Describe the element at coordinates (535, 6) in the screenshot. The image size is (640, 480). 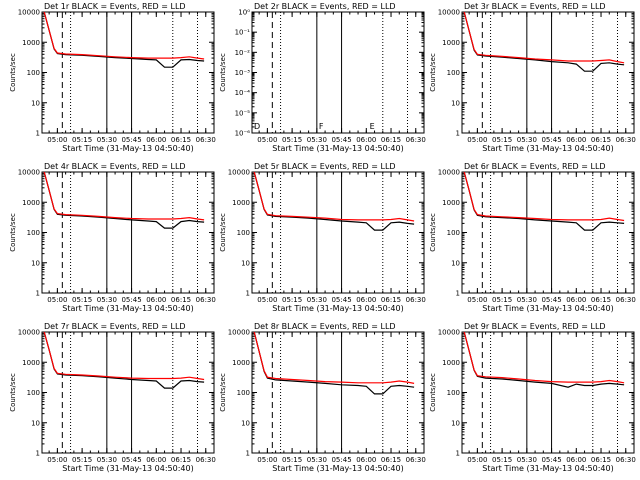
I see `panel-title: Det 3r BLACK = Events, RED = LLD` at that location.